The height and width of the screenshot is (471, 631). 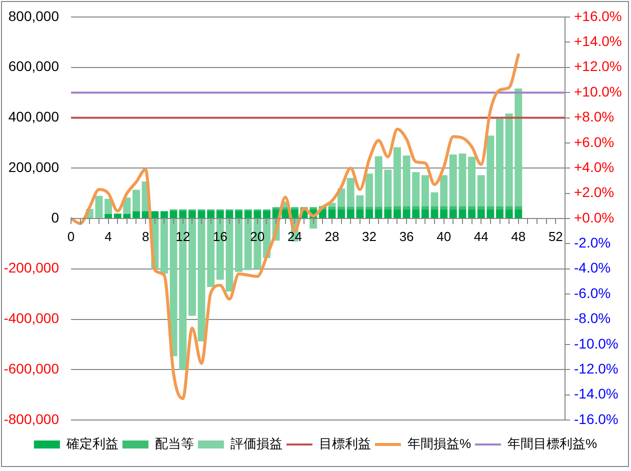 I want to click on x-tick-label: 44, so click(x=481, y=236).